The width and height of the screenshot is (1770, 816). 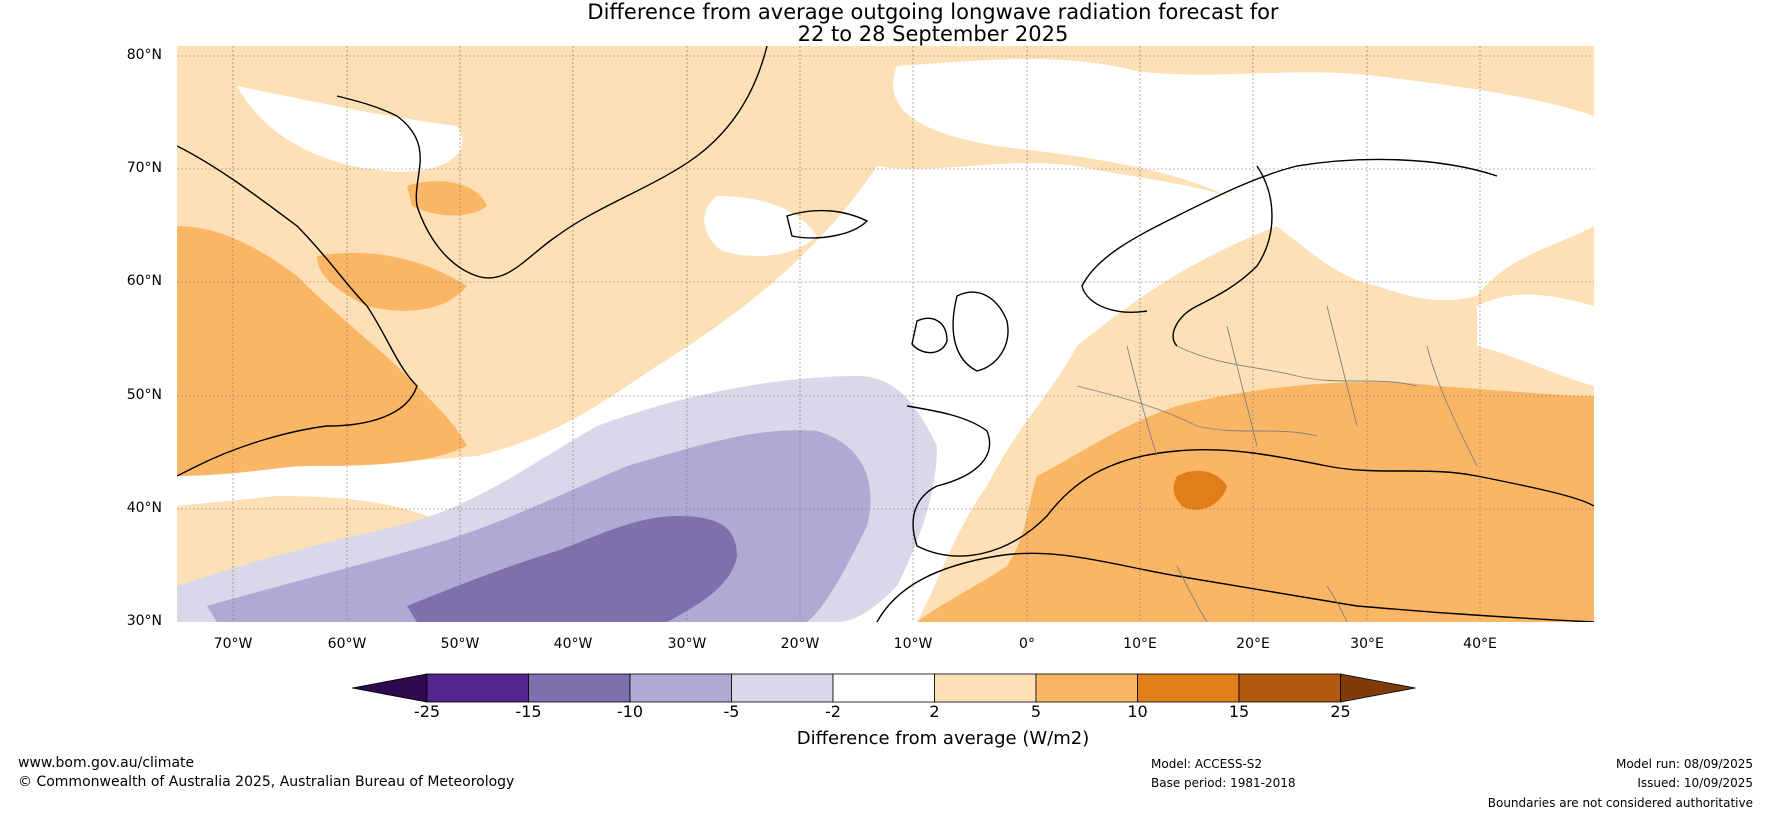 What do you see at coordinates (392, 281) in the screenshot?
I see `positive-anomaly-labrador` at bounding box center [392, 281].